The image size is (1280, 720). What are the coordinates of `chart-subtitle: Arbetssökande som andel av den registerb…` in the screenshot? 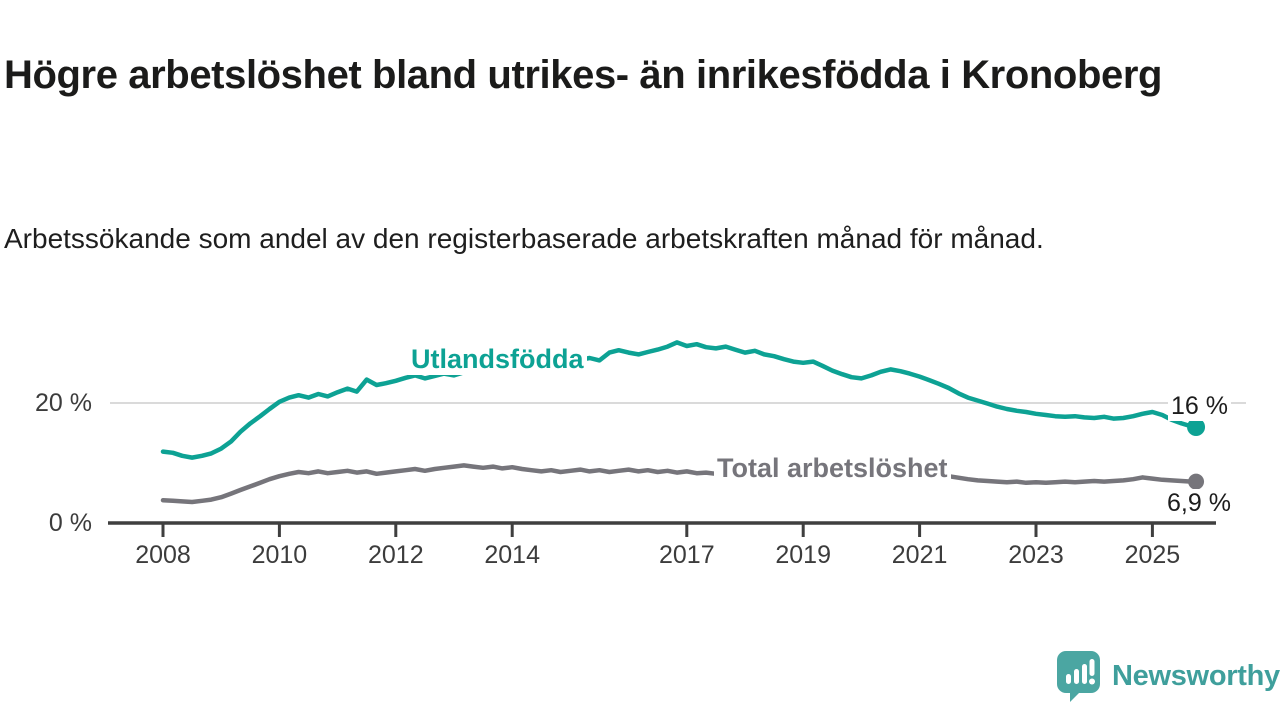 It's located at (524, 238).